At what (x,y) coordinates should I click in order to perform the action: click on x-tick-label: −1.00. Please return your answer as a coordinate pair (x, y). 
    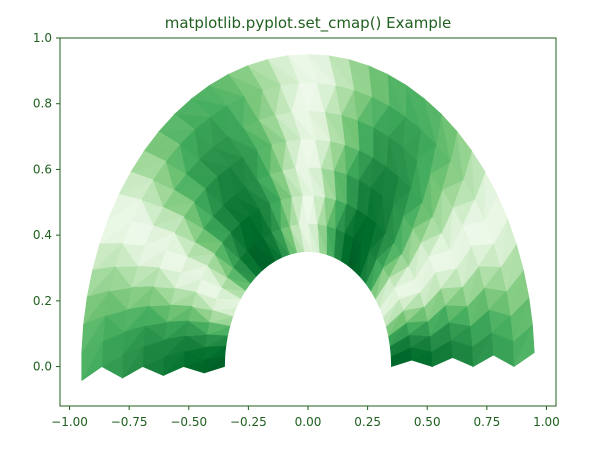
    Looking at the image, I should click on (69, 422).